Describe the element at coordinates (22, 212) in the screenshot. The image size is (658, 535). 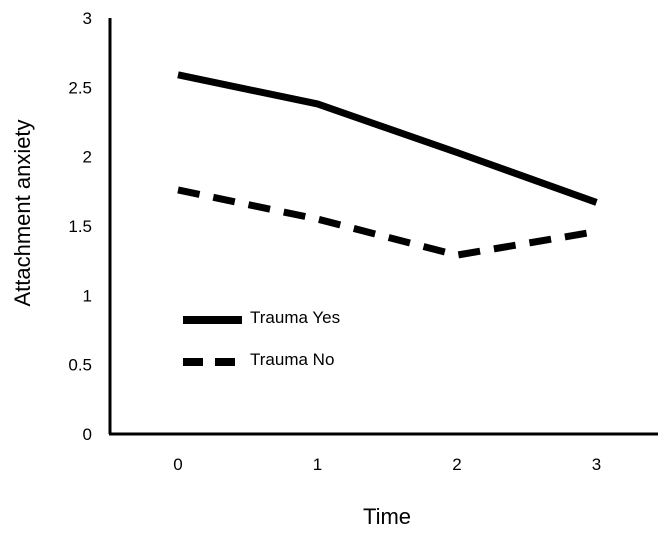
I see `y-axis-title: Attachment anxiety` at that location.